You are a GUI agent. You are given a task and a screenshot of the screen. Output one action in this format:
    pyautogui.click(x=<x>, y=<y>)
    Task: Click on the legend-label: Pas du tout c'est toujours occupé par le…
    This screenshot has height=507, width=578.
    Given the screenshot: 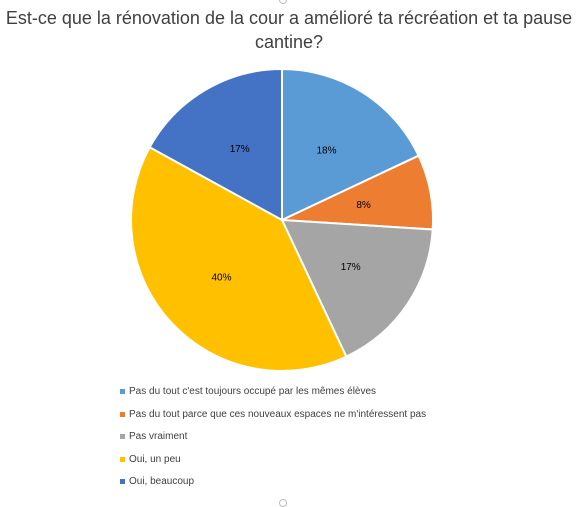 What is the action you would take?
    pyautogui.click(x=253, y=391)
    